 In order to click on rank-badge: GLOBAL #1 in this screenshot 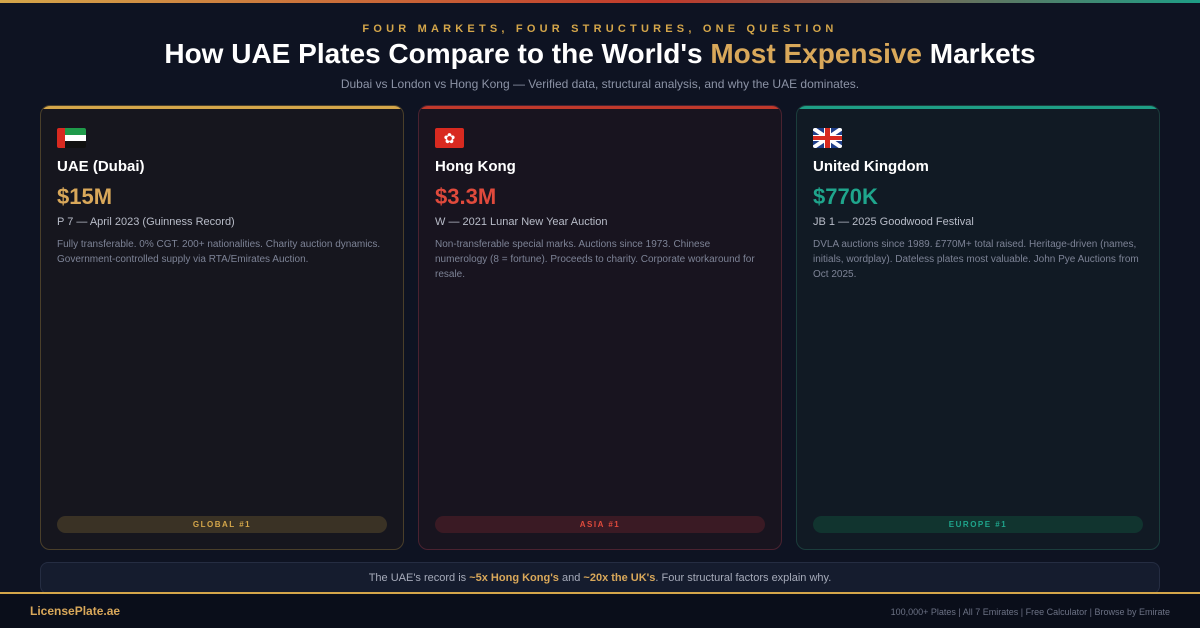, I will do `click(222, 524)`.